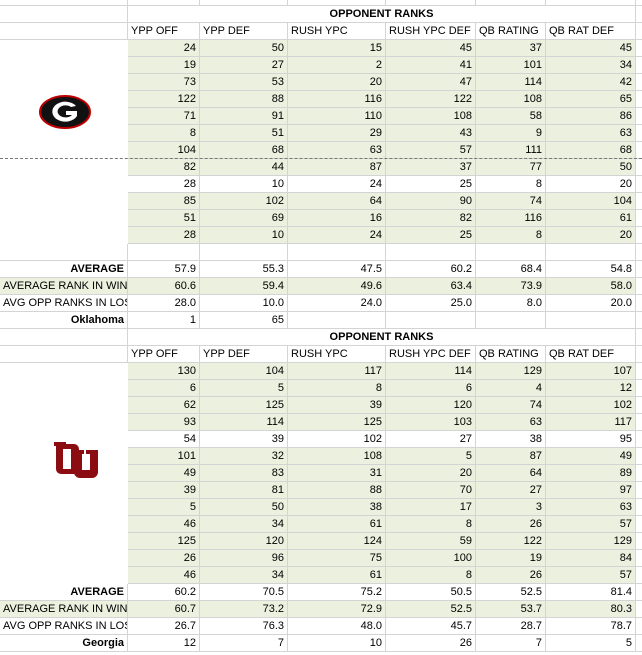  I want to click on rank-cell: 129, so click(511, 371).